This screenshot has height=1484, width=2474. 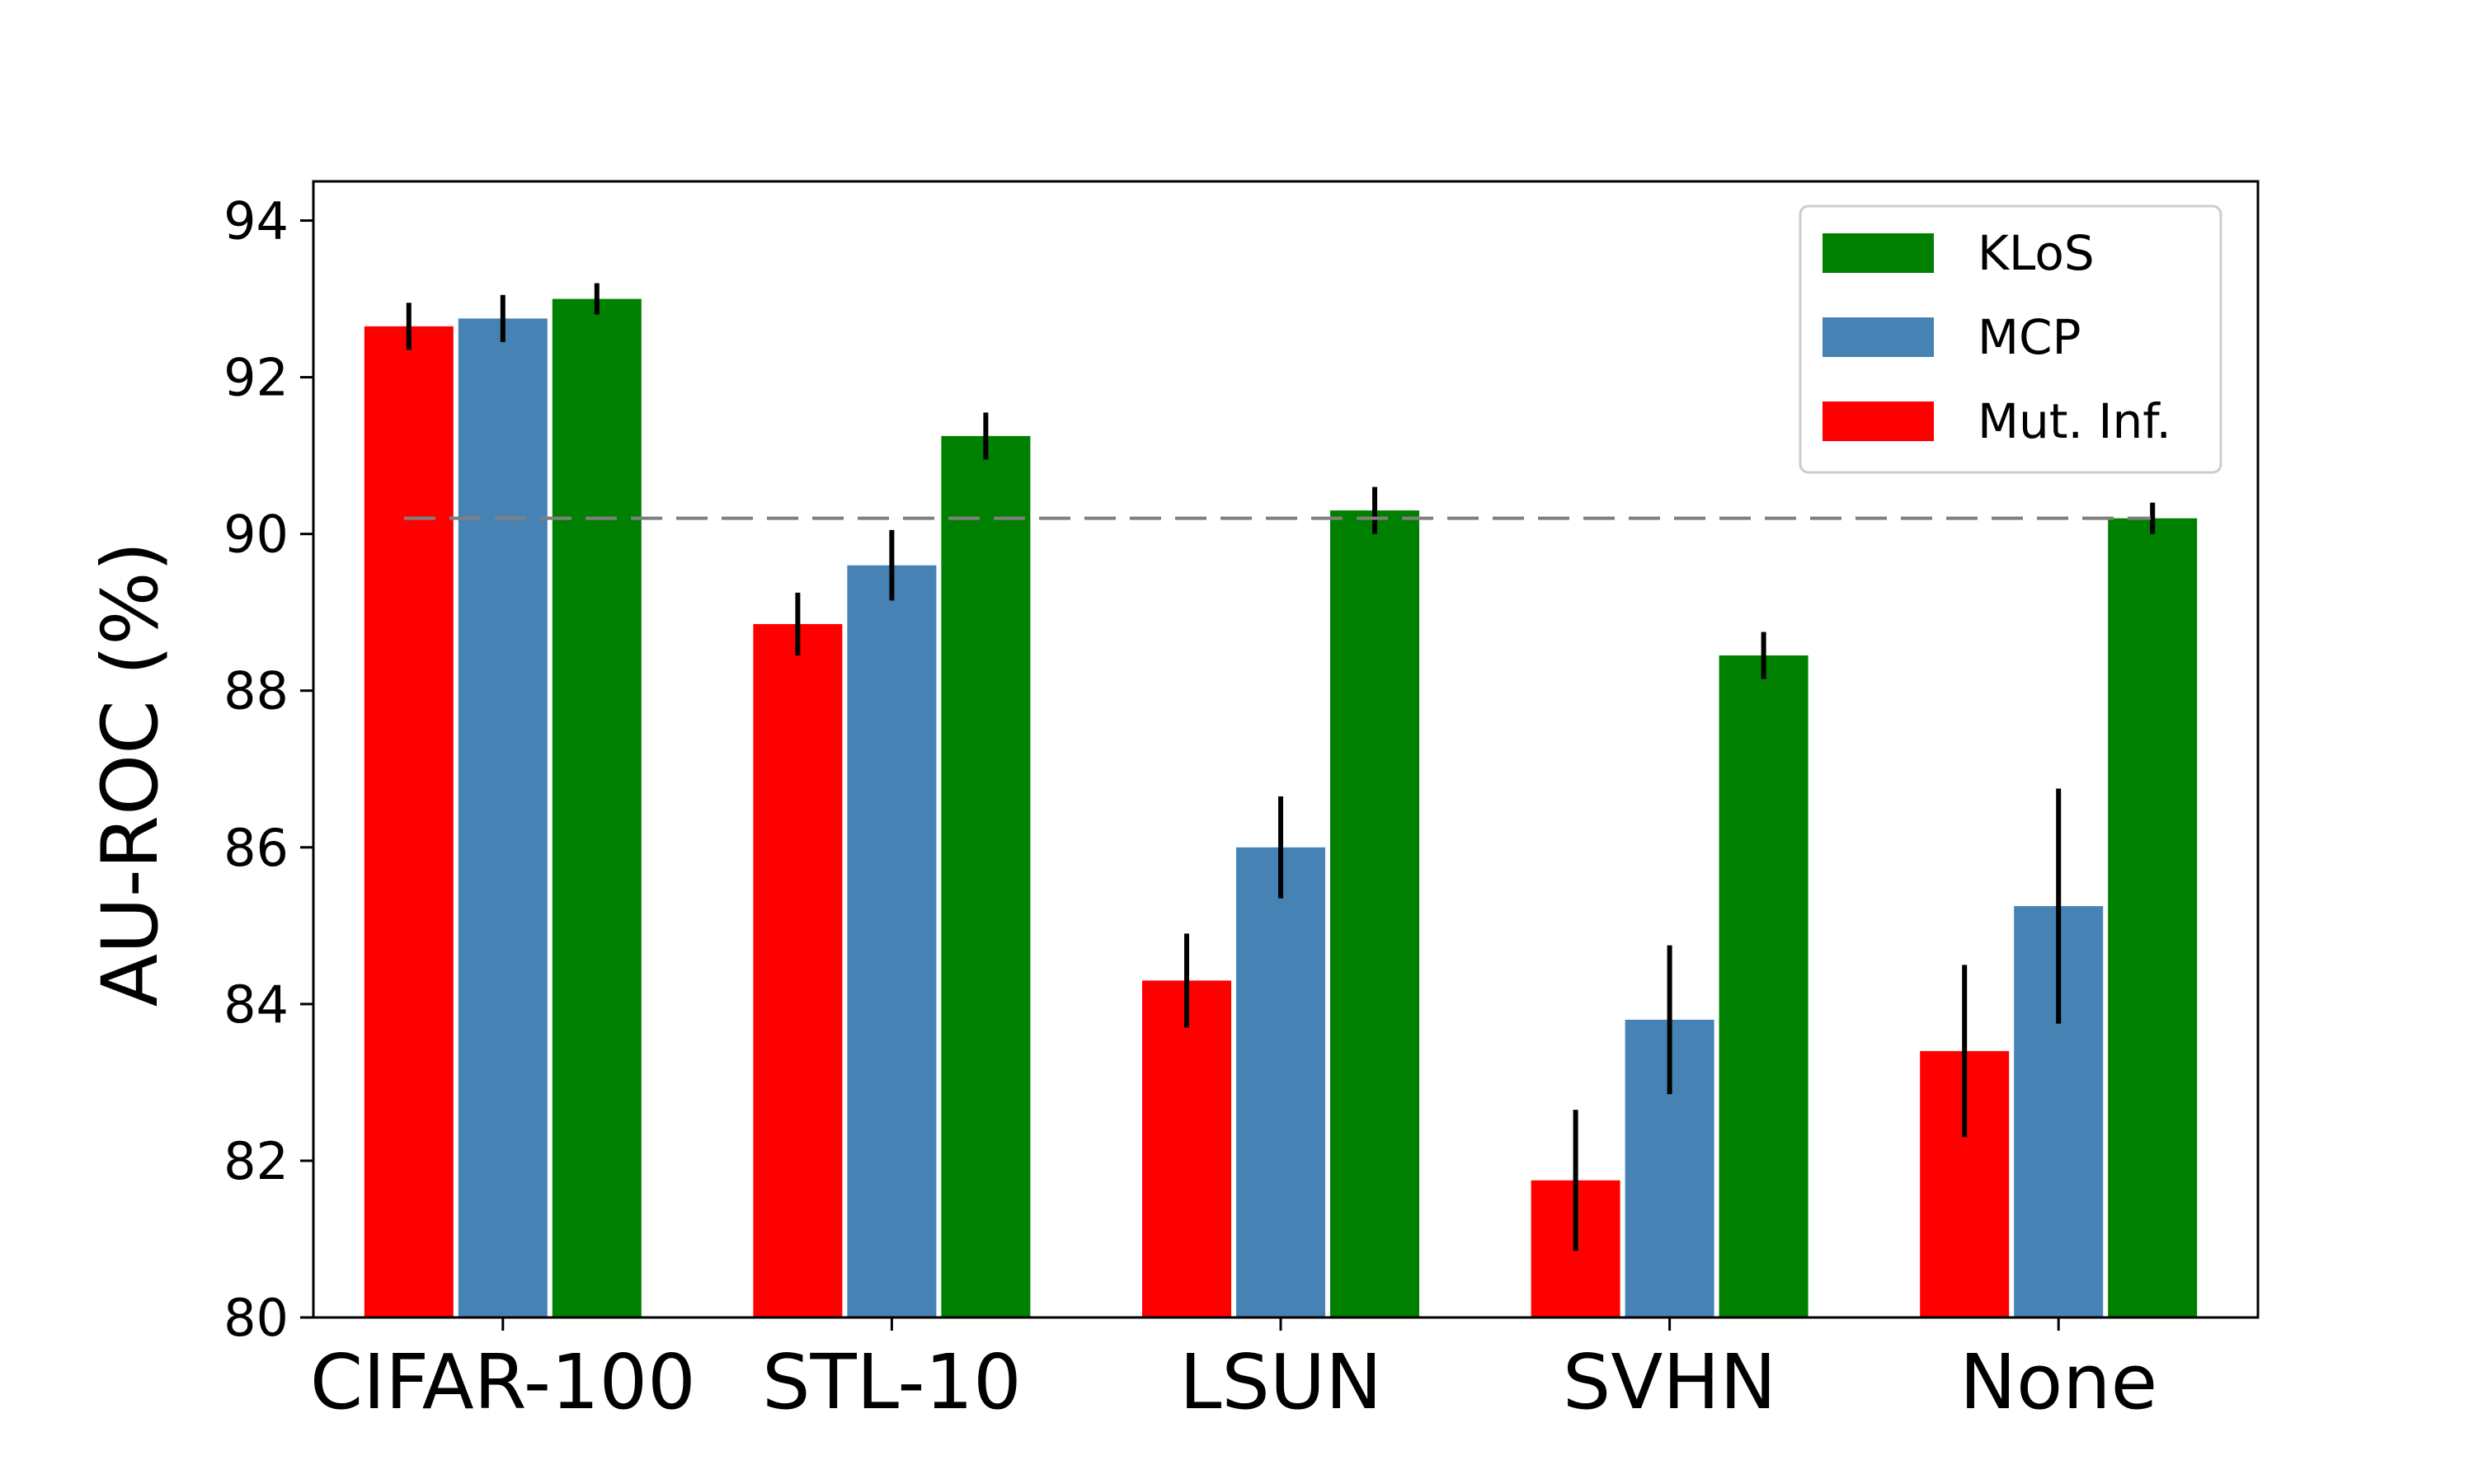 I want to click on bar-mut-inf-lsun, so click(x=1186, y=1148).